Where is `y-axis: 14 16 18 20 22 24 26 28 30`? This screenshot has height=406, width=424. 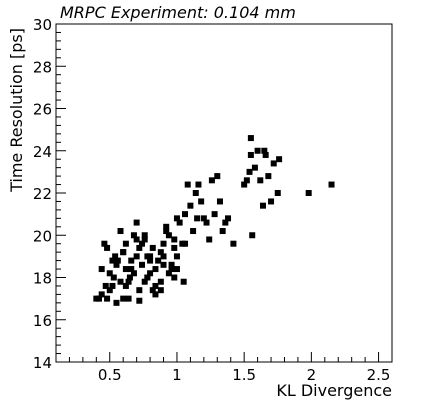
y-axis: 14 16 18 20 22 24 26 28 30 is located at coordinates (49, 194).